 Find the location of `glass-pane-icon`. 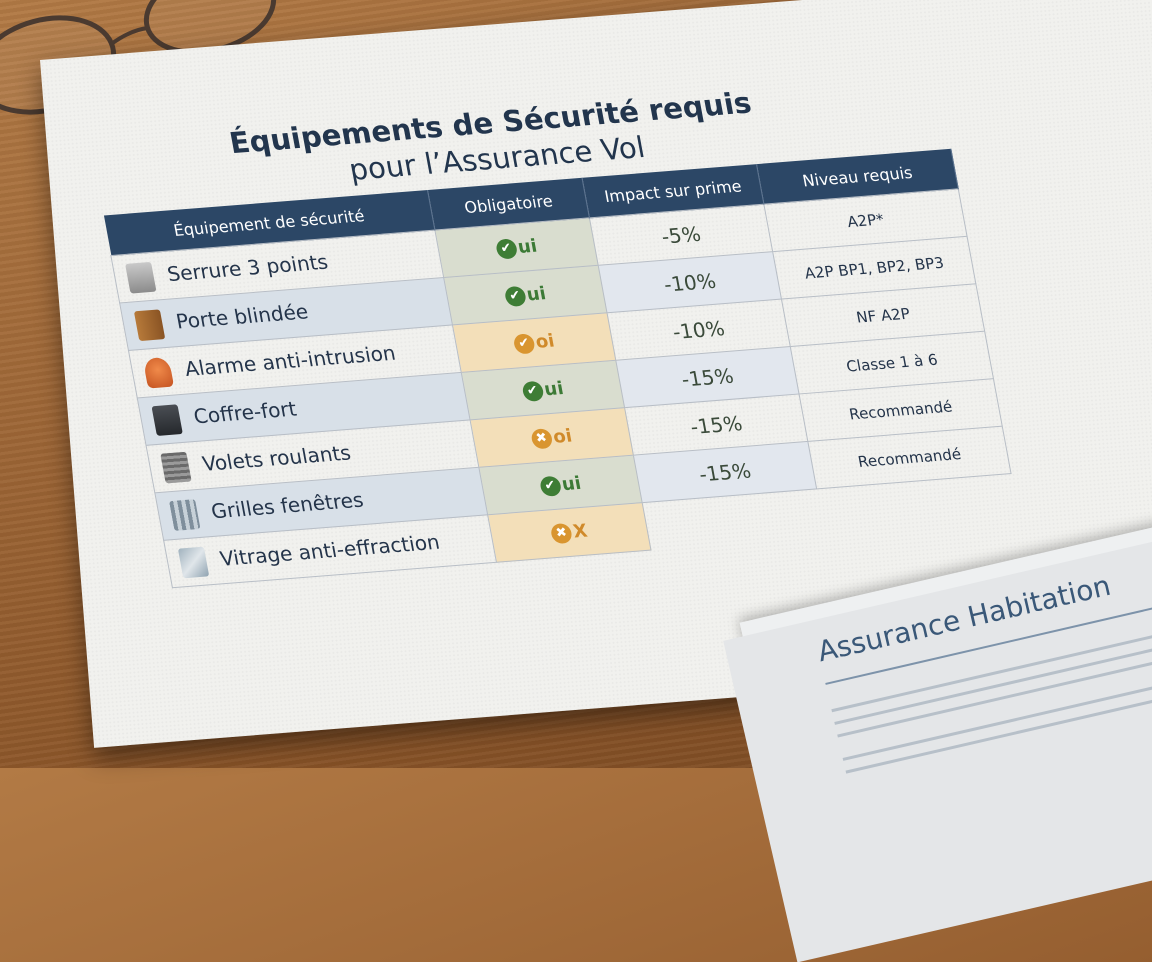

glass-pane-icon is located at coordinates (193, 562).